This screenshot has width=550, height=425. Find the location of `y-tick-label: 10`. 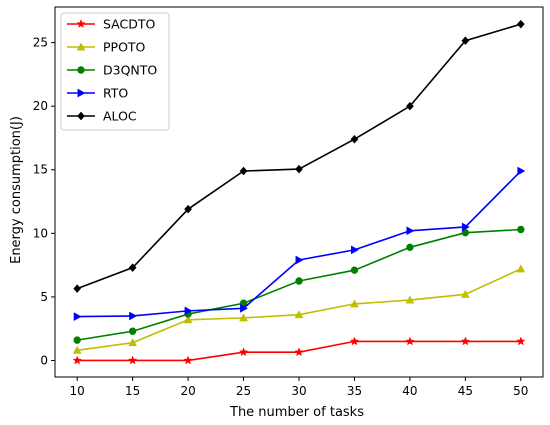

y-tick-label: 10 is located at coordinates (40, 233).